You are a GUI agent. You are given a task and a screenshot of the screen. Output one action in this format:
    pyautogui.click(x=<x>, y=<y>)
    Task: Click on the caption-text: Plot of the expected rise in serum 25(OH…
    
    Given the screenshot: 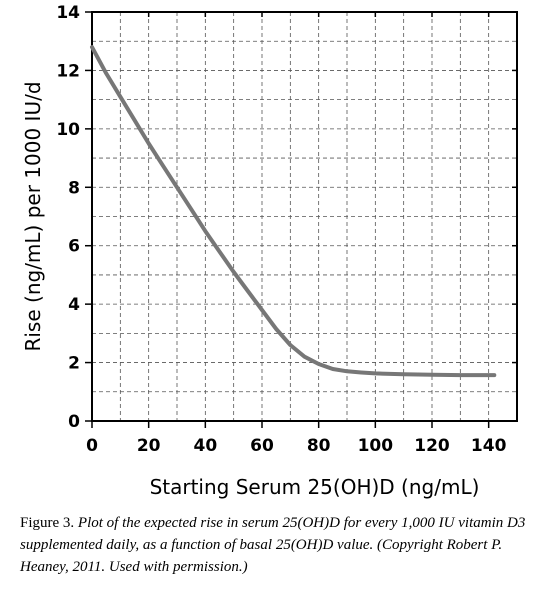 What is the action you would take?
    pyautogui.click(x=273, y=545)
    